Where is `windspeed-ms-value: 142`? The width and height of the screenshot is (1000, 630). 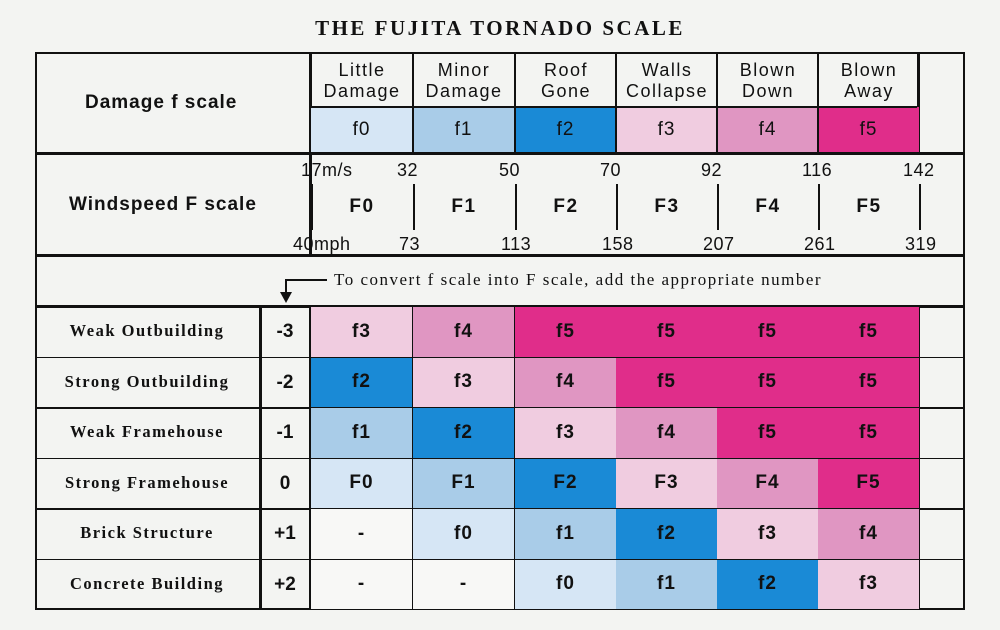
windspeed-ms-value: 142 is located at coordinates (919, 170).